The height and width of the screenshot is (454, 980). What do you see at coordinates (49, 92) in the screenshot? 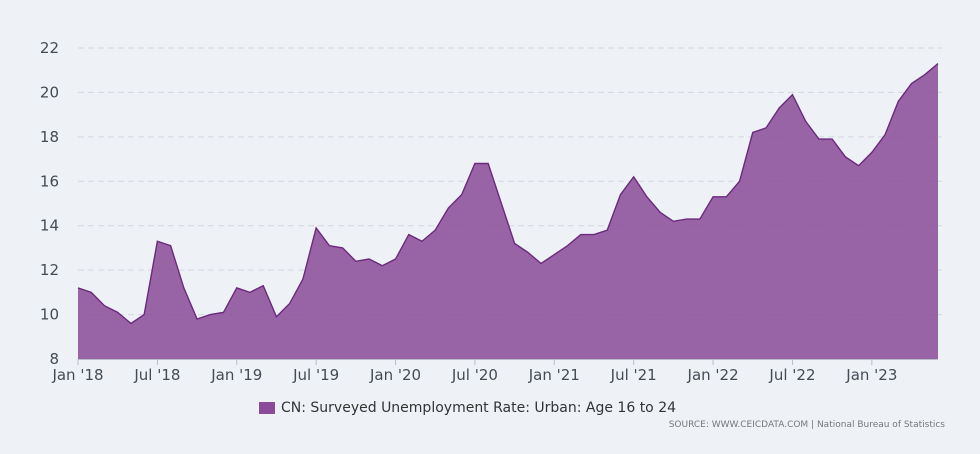
I see `y-tick-label: 20` at bounding box center [49, 92].